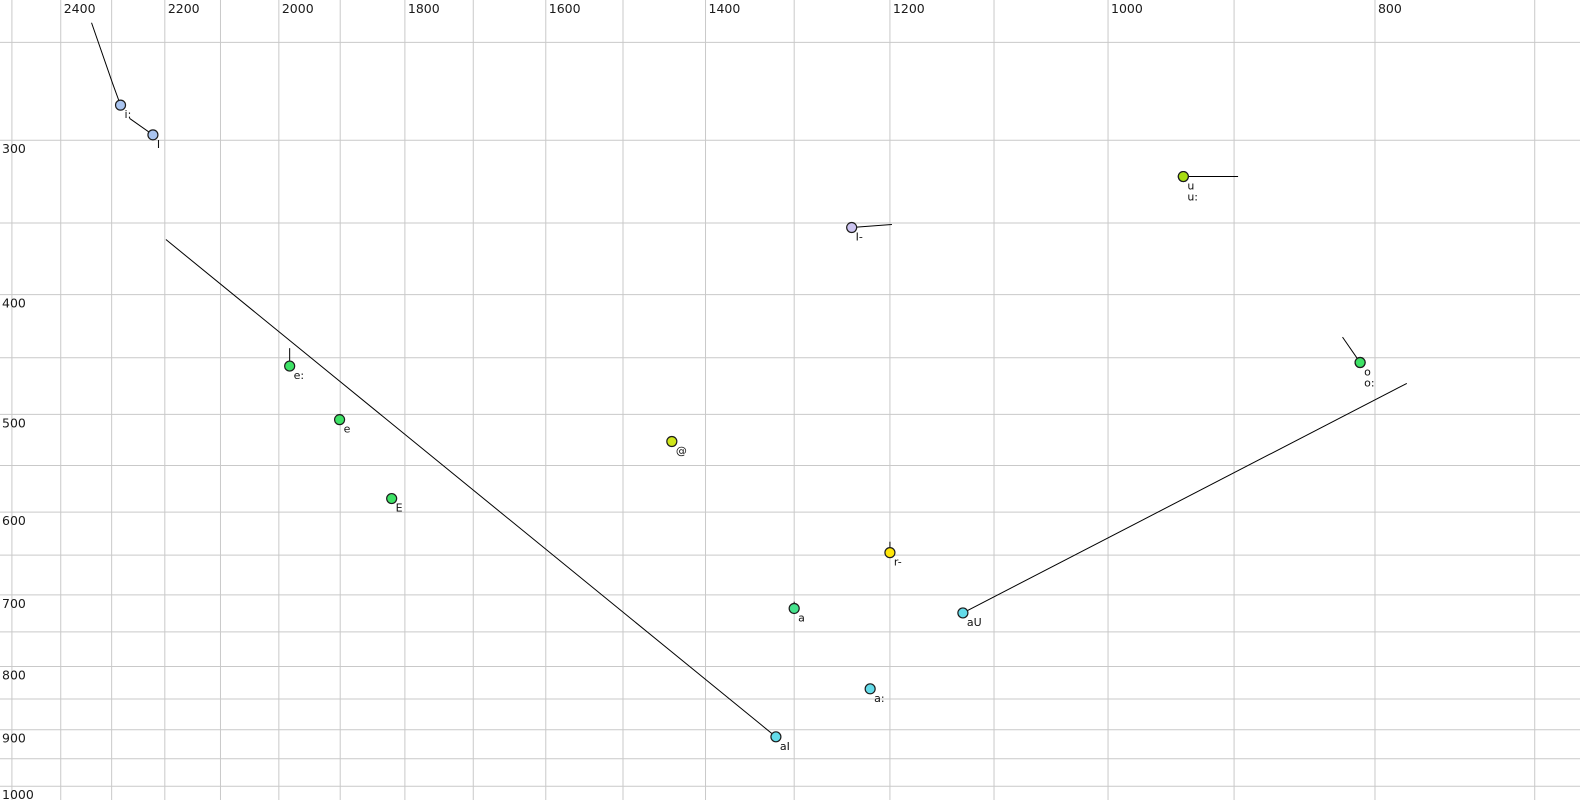 The height and width of the screenshot is (800, 1580). I want to click on y-tick-label-800: 800, so click(14, 675).